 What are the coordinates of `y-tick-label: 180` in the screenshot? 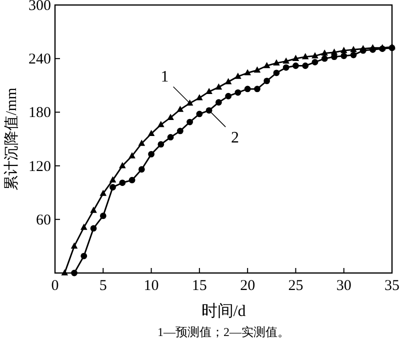 It's located at (39, 113).